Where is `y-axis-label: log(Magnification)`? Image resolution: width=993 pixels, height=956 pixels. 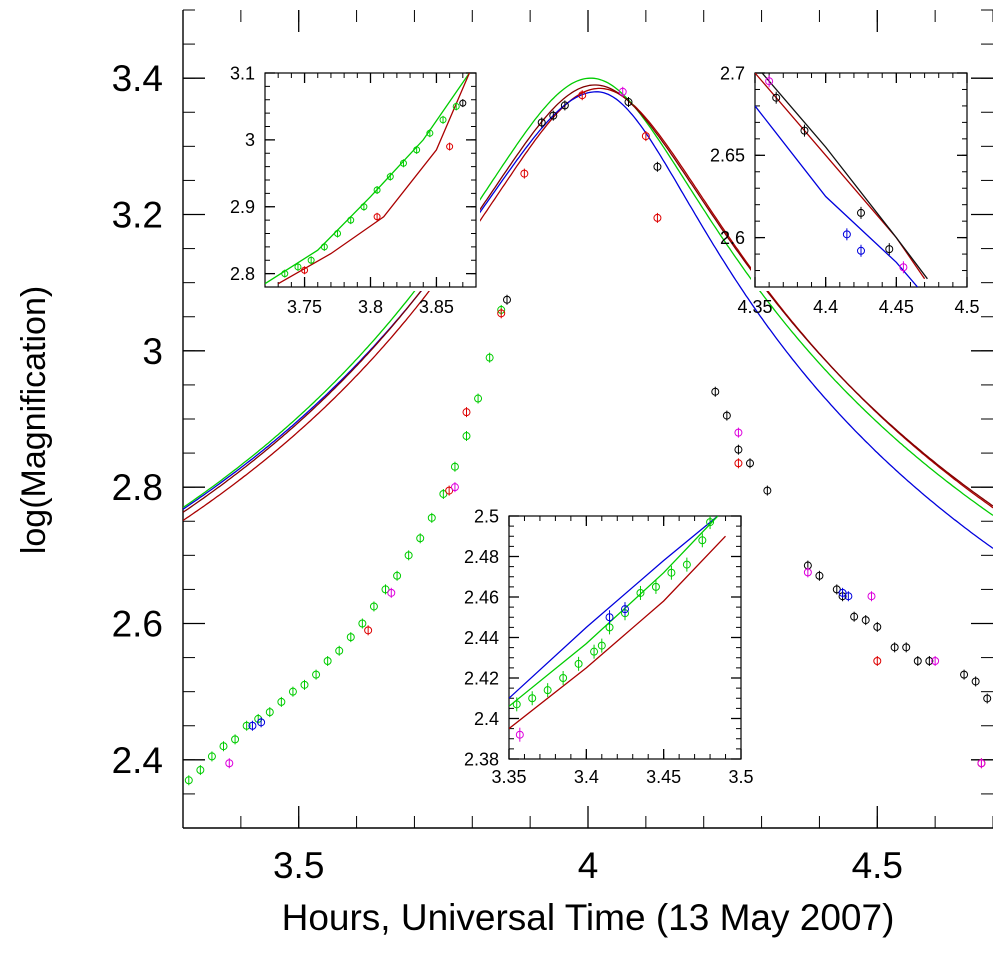 y-axis-label: log(Magnification) is located at coordinates (34, 420).